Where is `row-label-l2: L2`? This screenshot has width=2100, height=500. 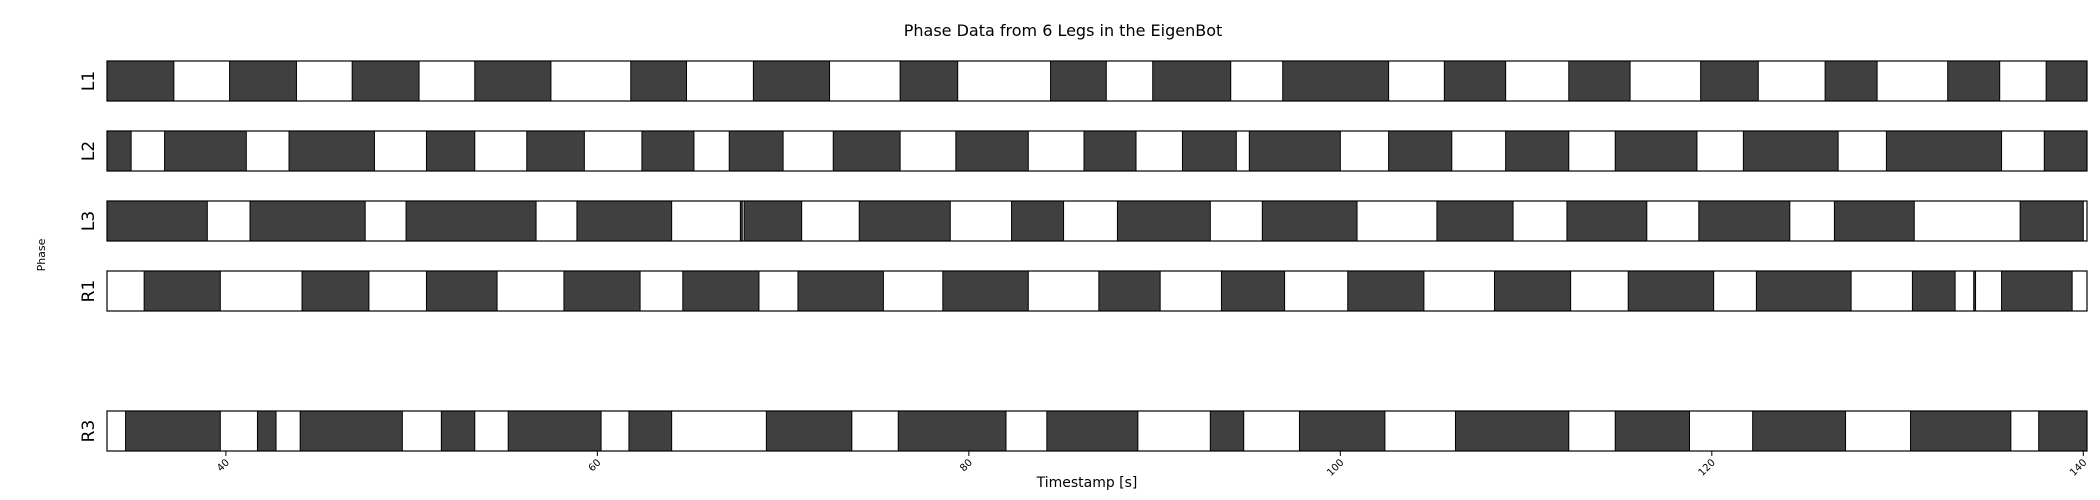 row-label-l2: L2 is located at coordinates (89, 151).